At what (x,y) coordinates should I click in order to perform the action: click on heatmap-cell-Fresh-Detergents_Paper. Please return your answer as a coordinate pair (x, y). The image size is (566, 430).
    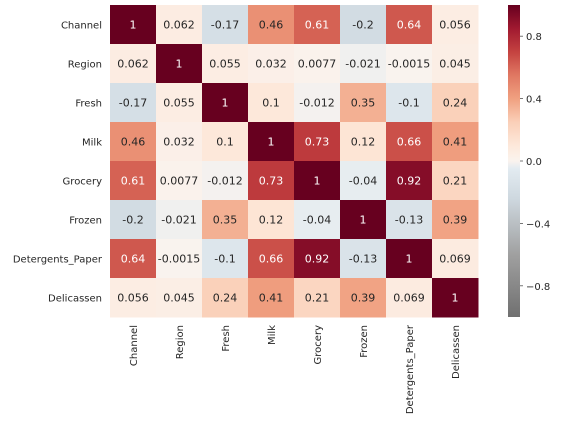
    Looking at the image, I should click on (409, 103).